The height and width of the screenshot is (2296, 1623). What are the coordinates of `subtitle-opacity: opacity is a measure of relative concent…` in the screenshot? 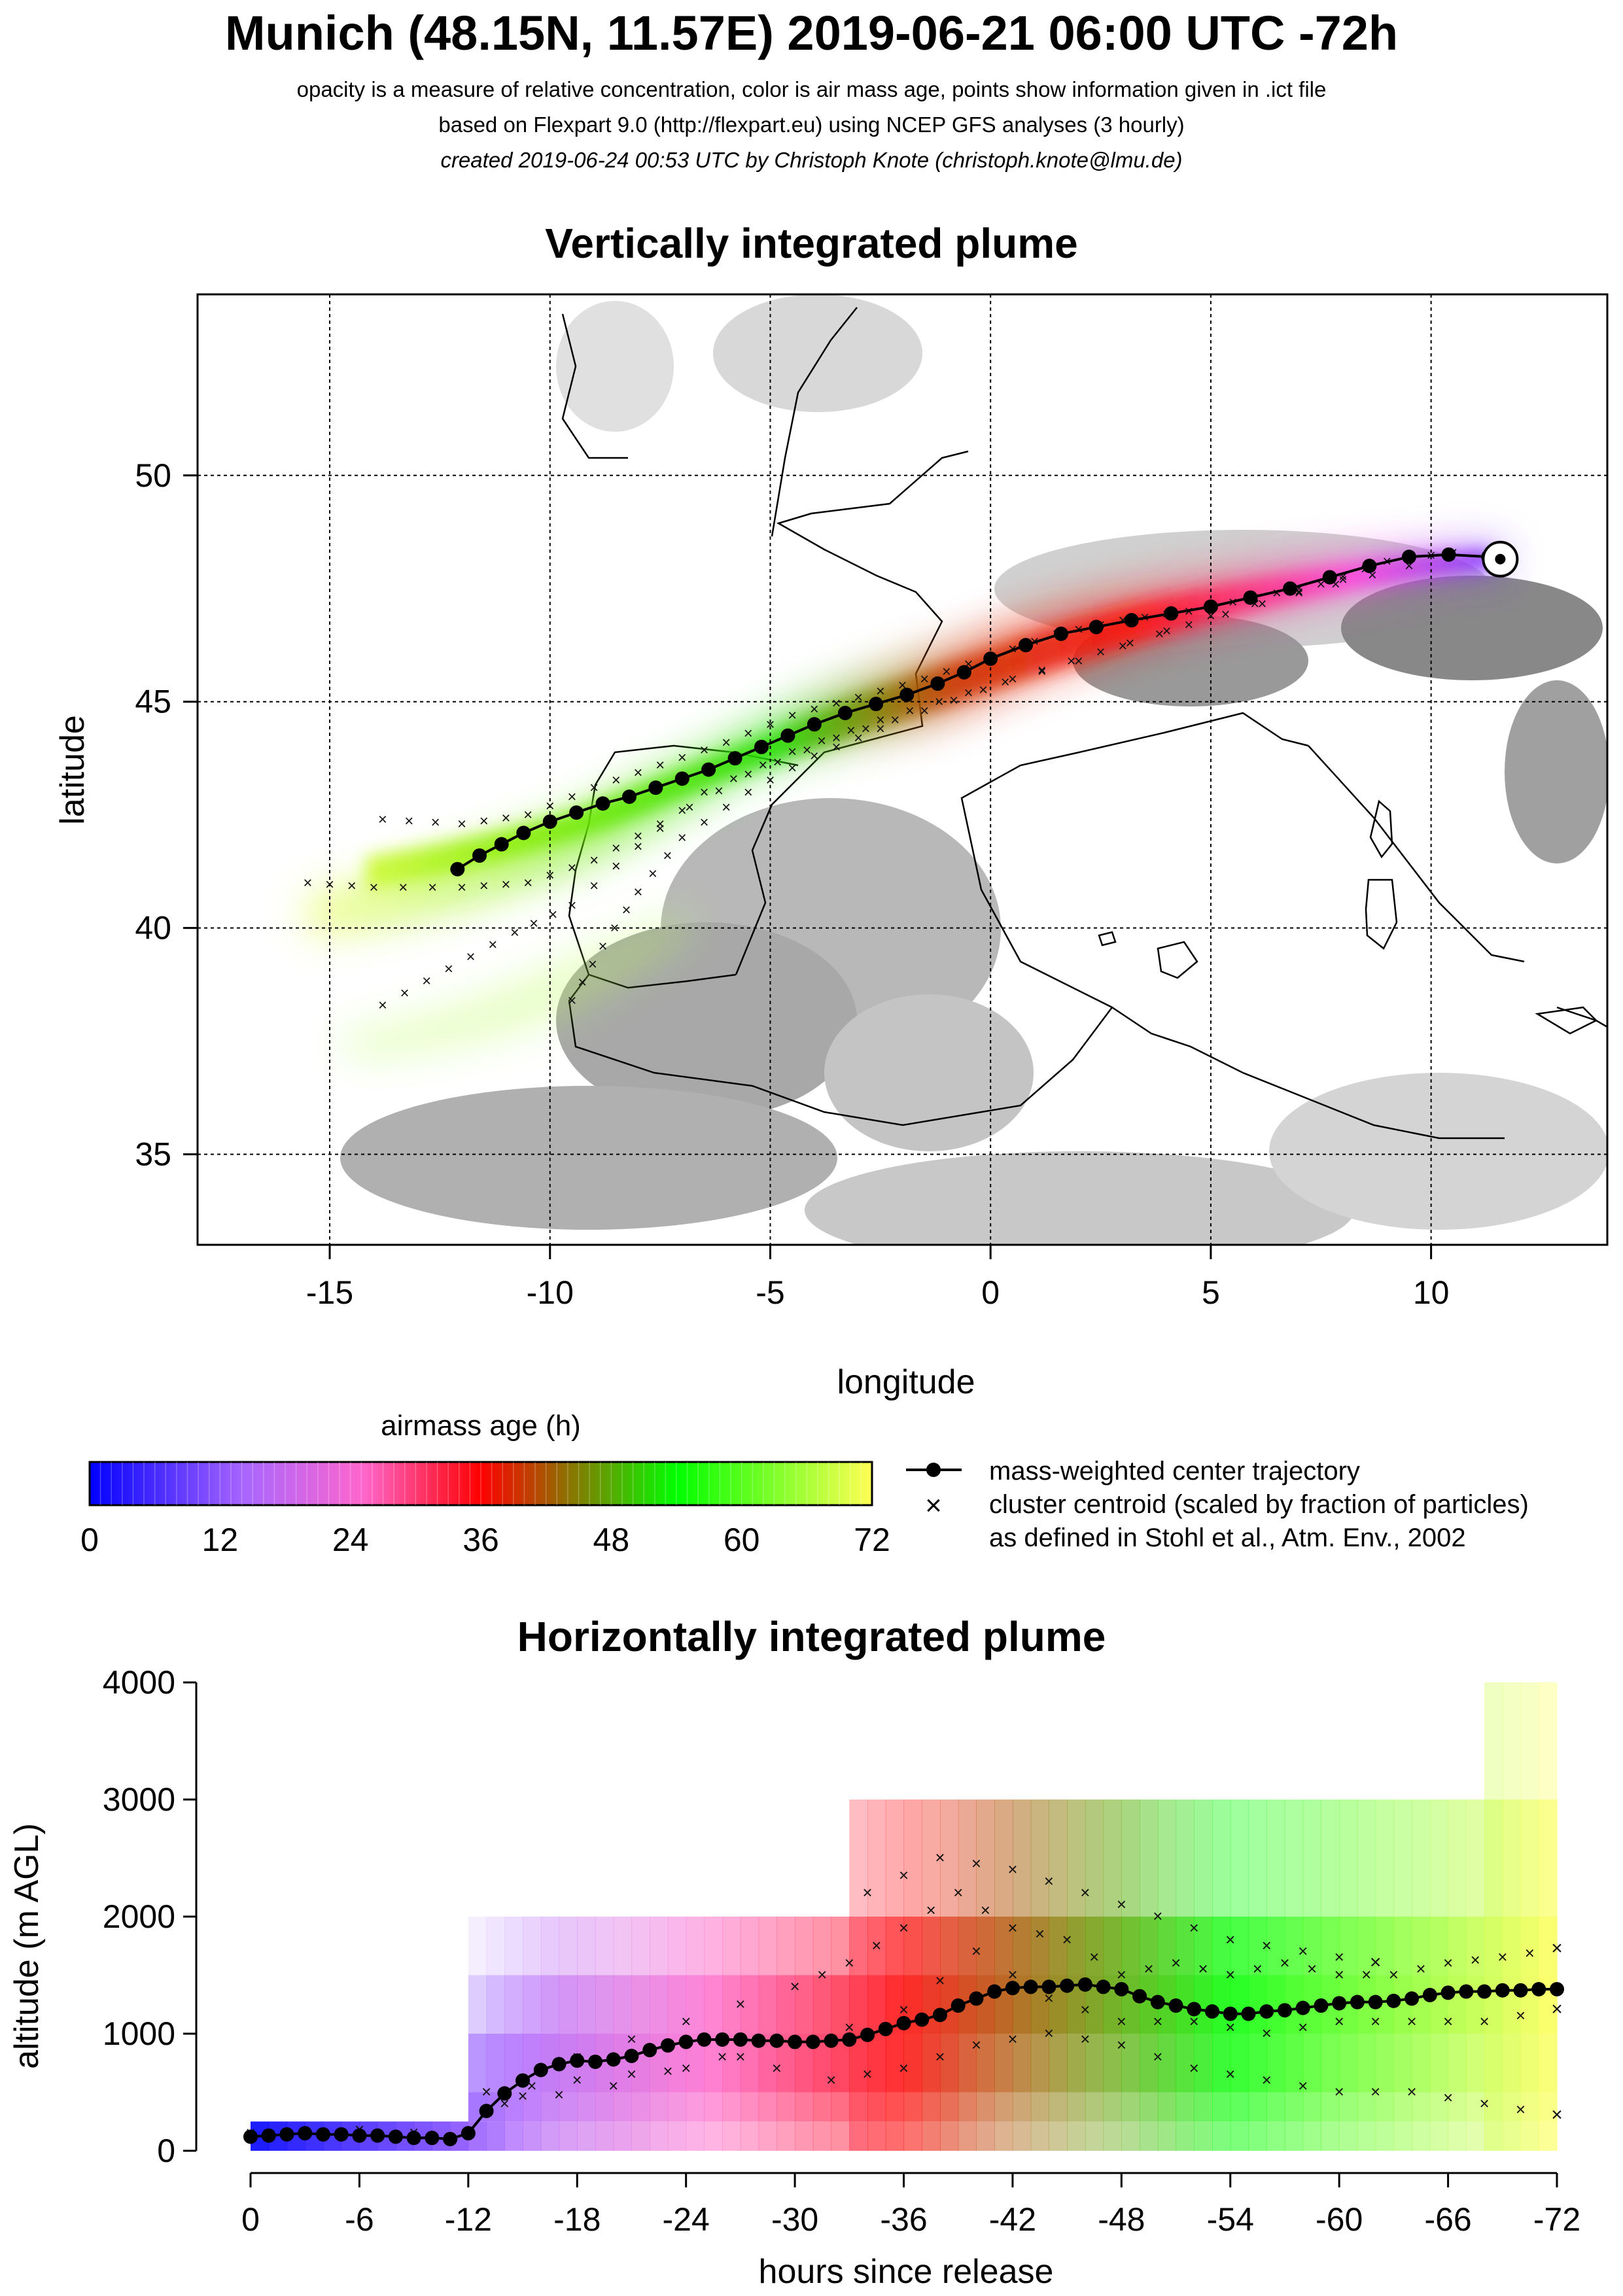 It's located at (812, 89).